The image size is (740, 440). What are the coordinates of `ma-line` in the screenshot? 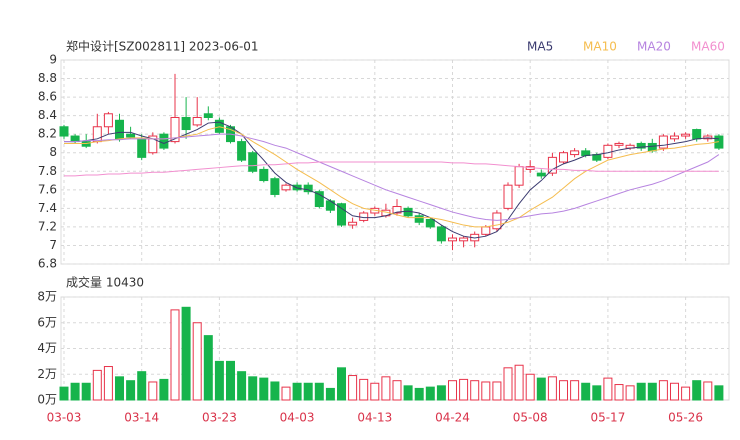 It's located at (391, 169).